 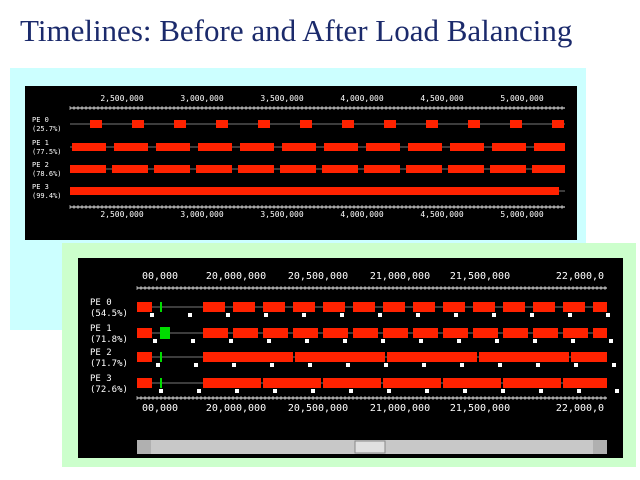 What do you see at coordinates (362, 98) in the screenshot?
I see `axis-label: 4,000,000` at bounding box center [362, 98].